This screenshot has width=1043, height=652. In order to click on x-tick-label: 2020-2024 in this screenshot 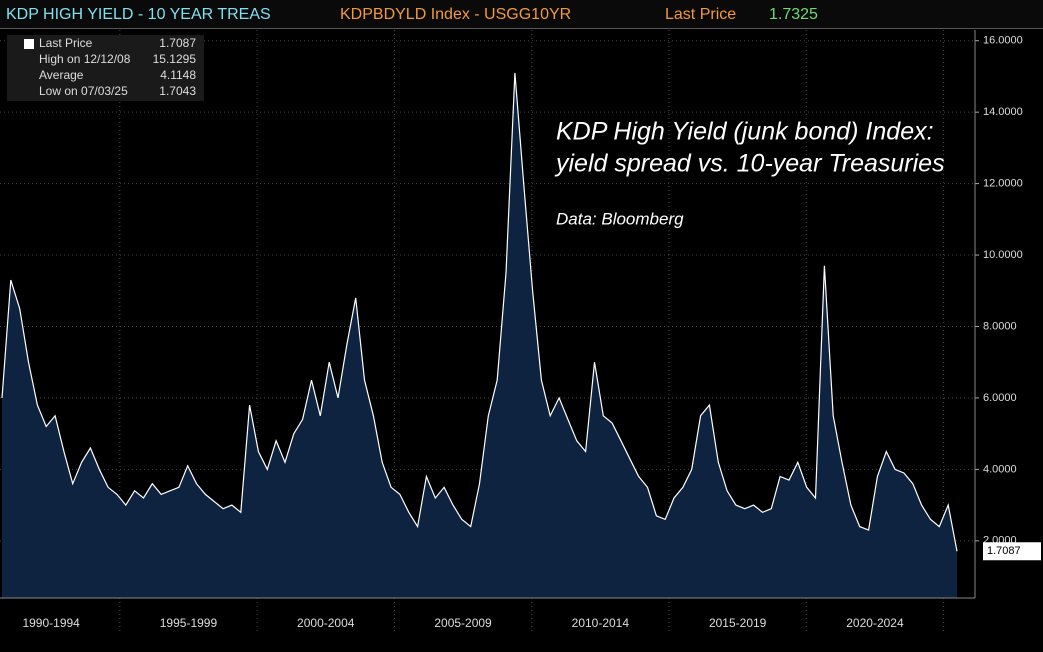, I will do `click(875, 623)`.